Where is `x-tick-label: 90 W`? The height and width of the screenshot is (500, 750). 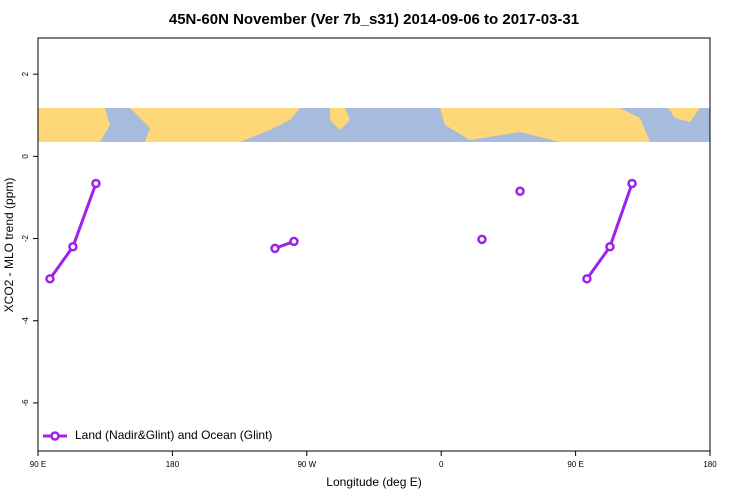
x-tick-label: 90 W is located at coordinates (306, 464).